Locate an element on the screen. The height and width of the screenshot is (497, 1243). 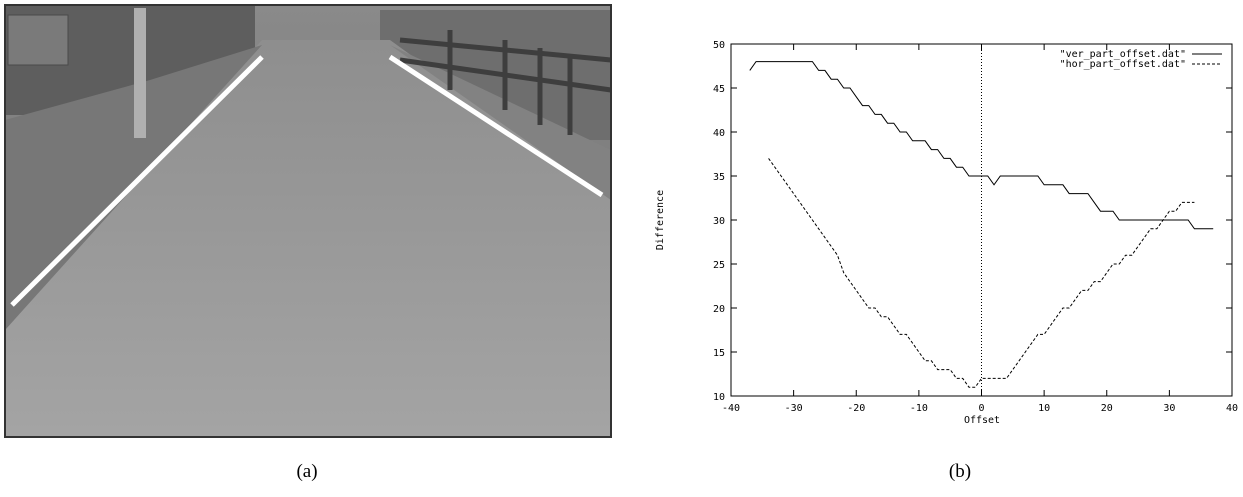
x-tick-label: -30 is located at coordinates (794, 408).